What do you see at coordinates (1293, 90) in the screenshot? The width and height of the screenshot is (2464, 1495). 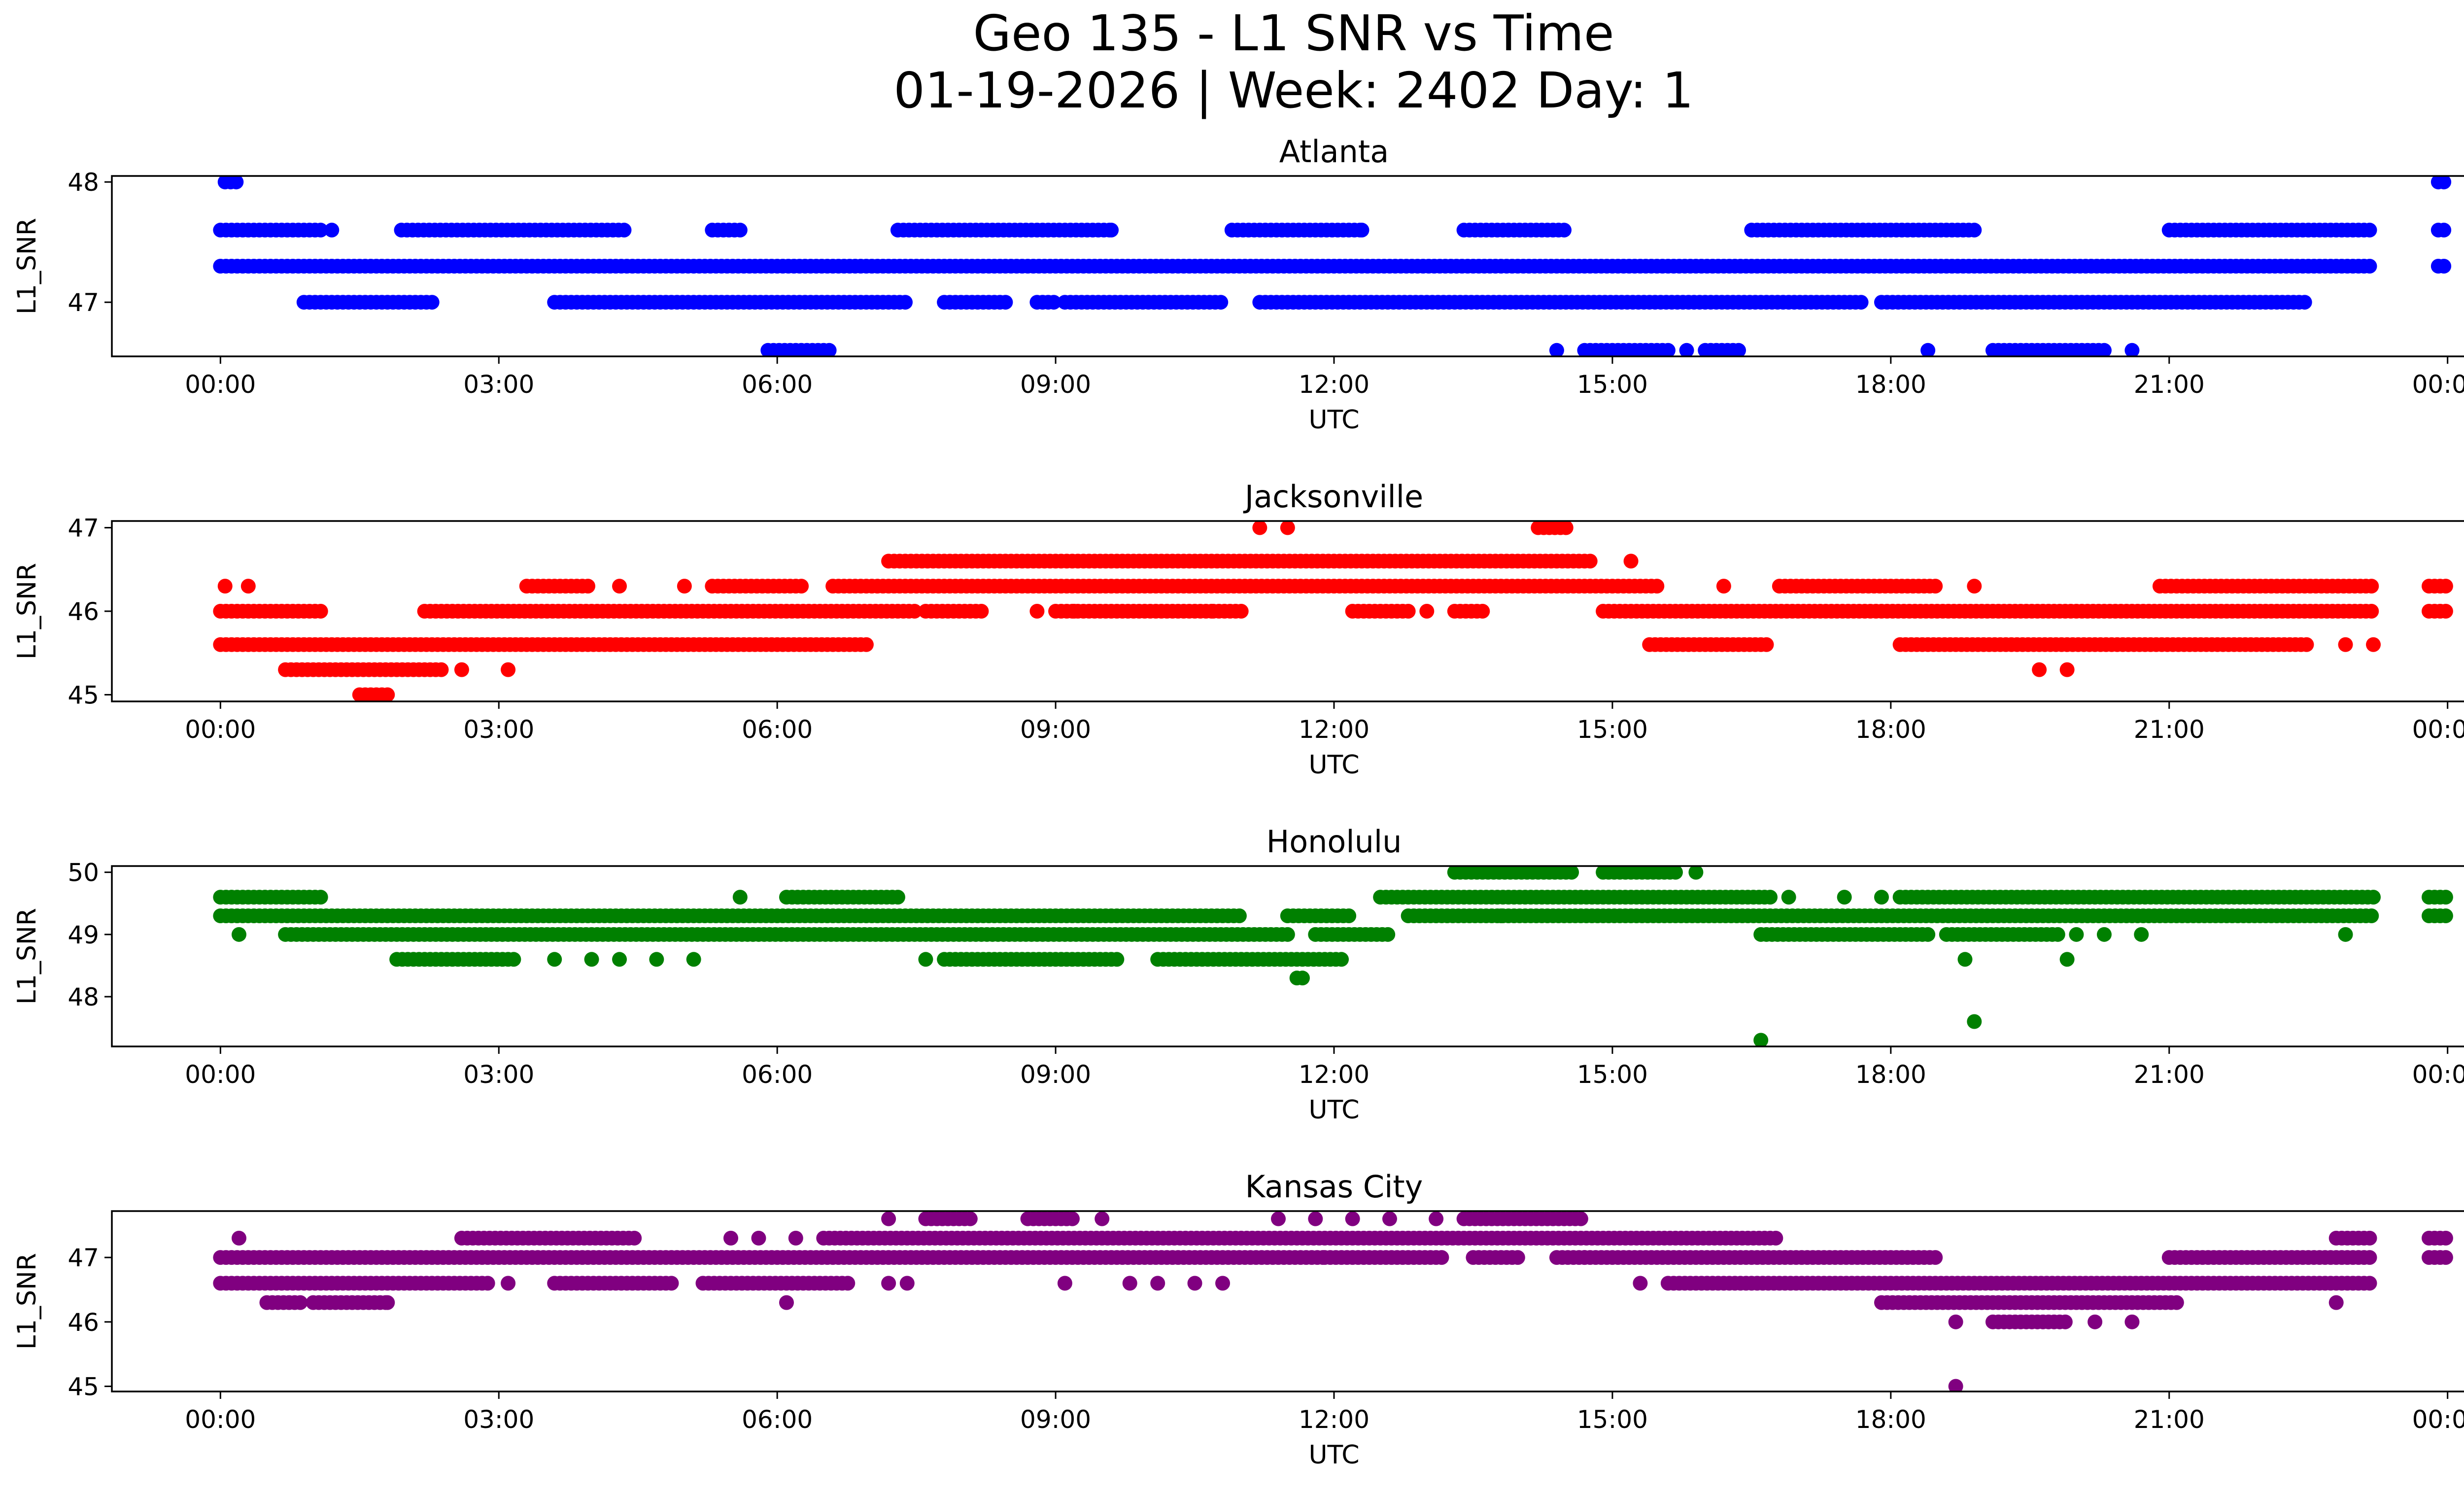 I see `figure-title-line-2: 01-19-2026 | Week: 2402 Day: 1` at bounding box center [1293, 90].